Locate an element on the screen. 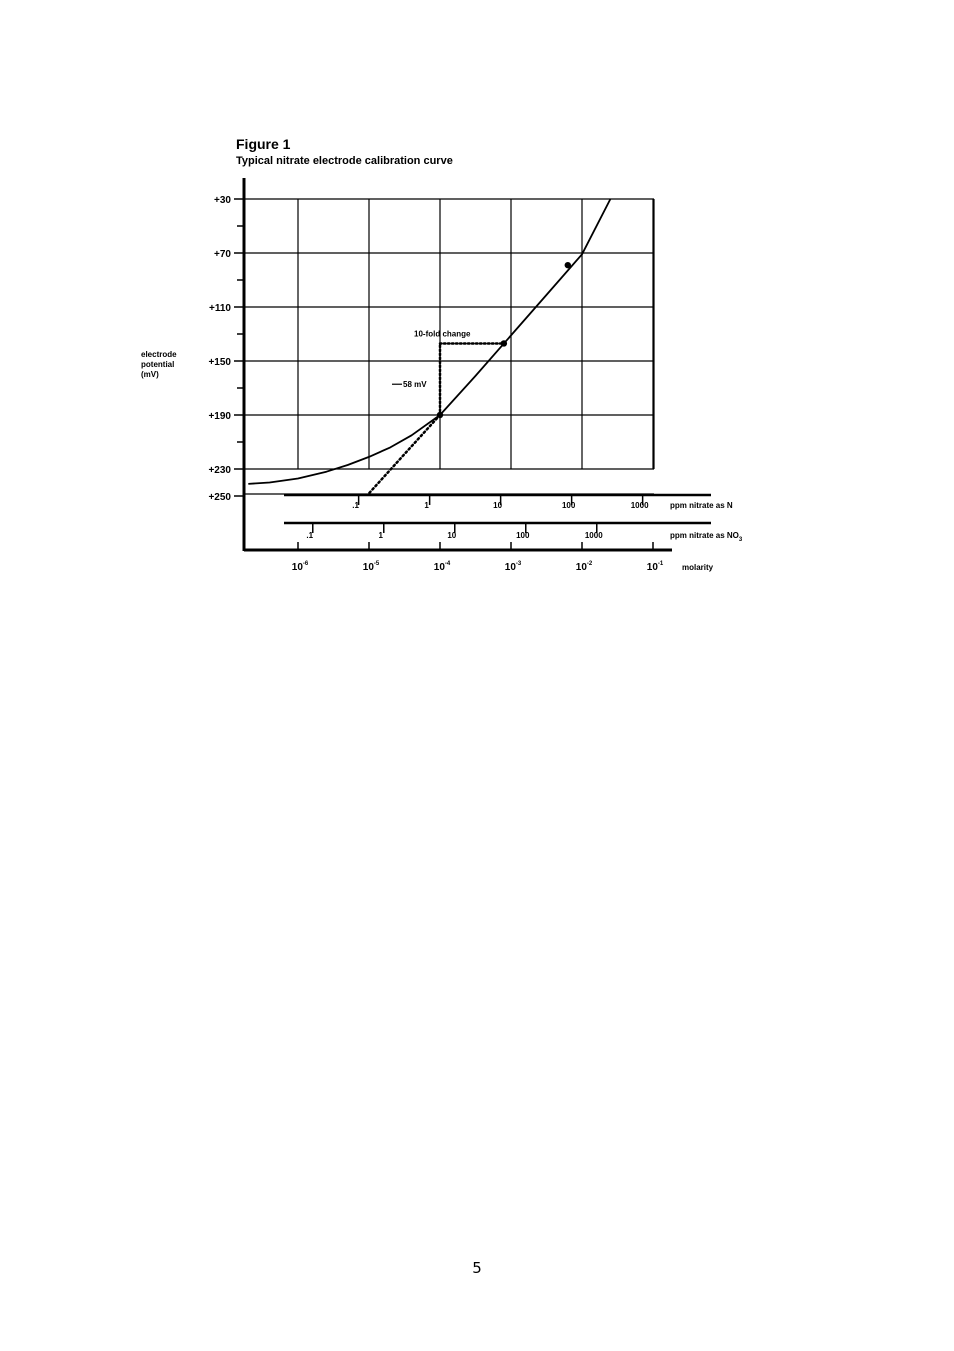  x-tick-label: 10⁻⁵ is located at coordinates (371, 567).